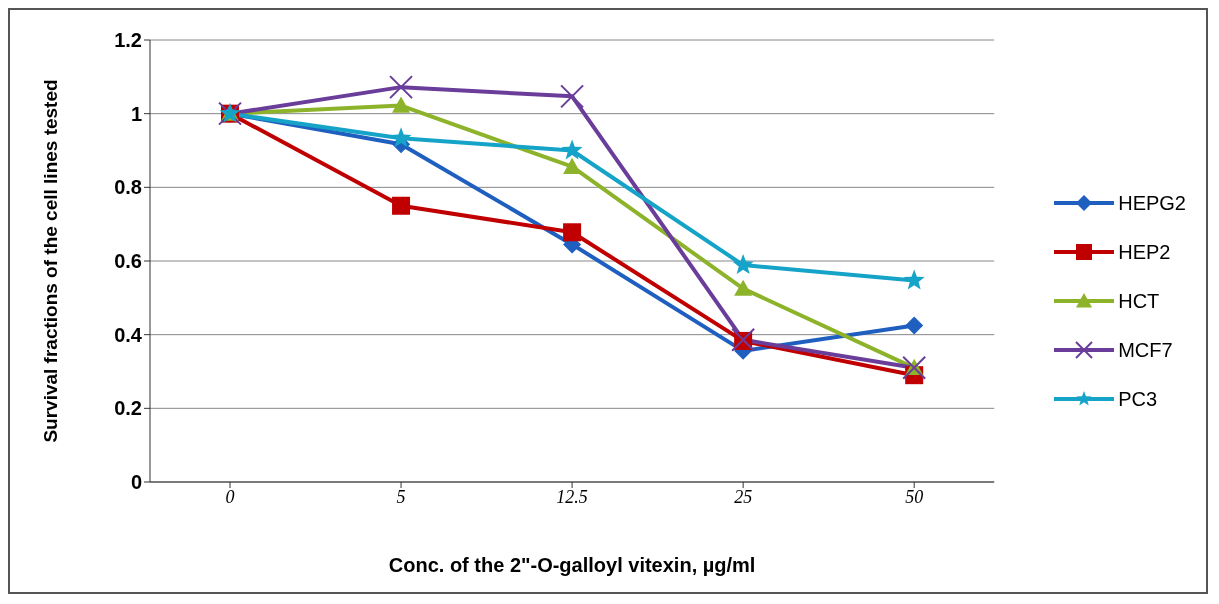  What do you see at coordinates (230, 496) in the screenshot?
I see `x-tick-label: 0` at bounding box center [230, 496].